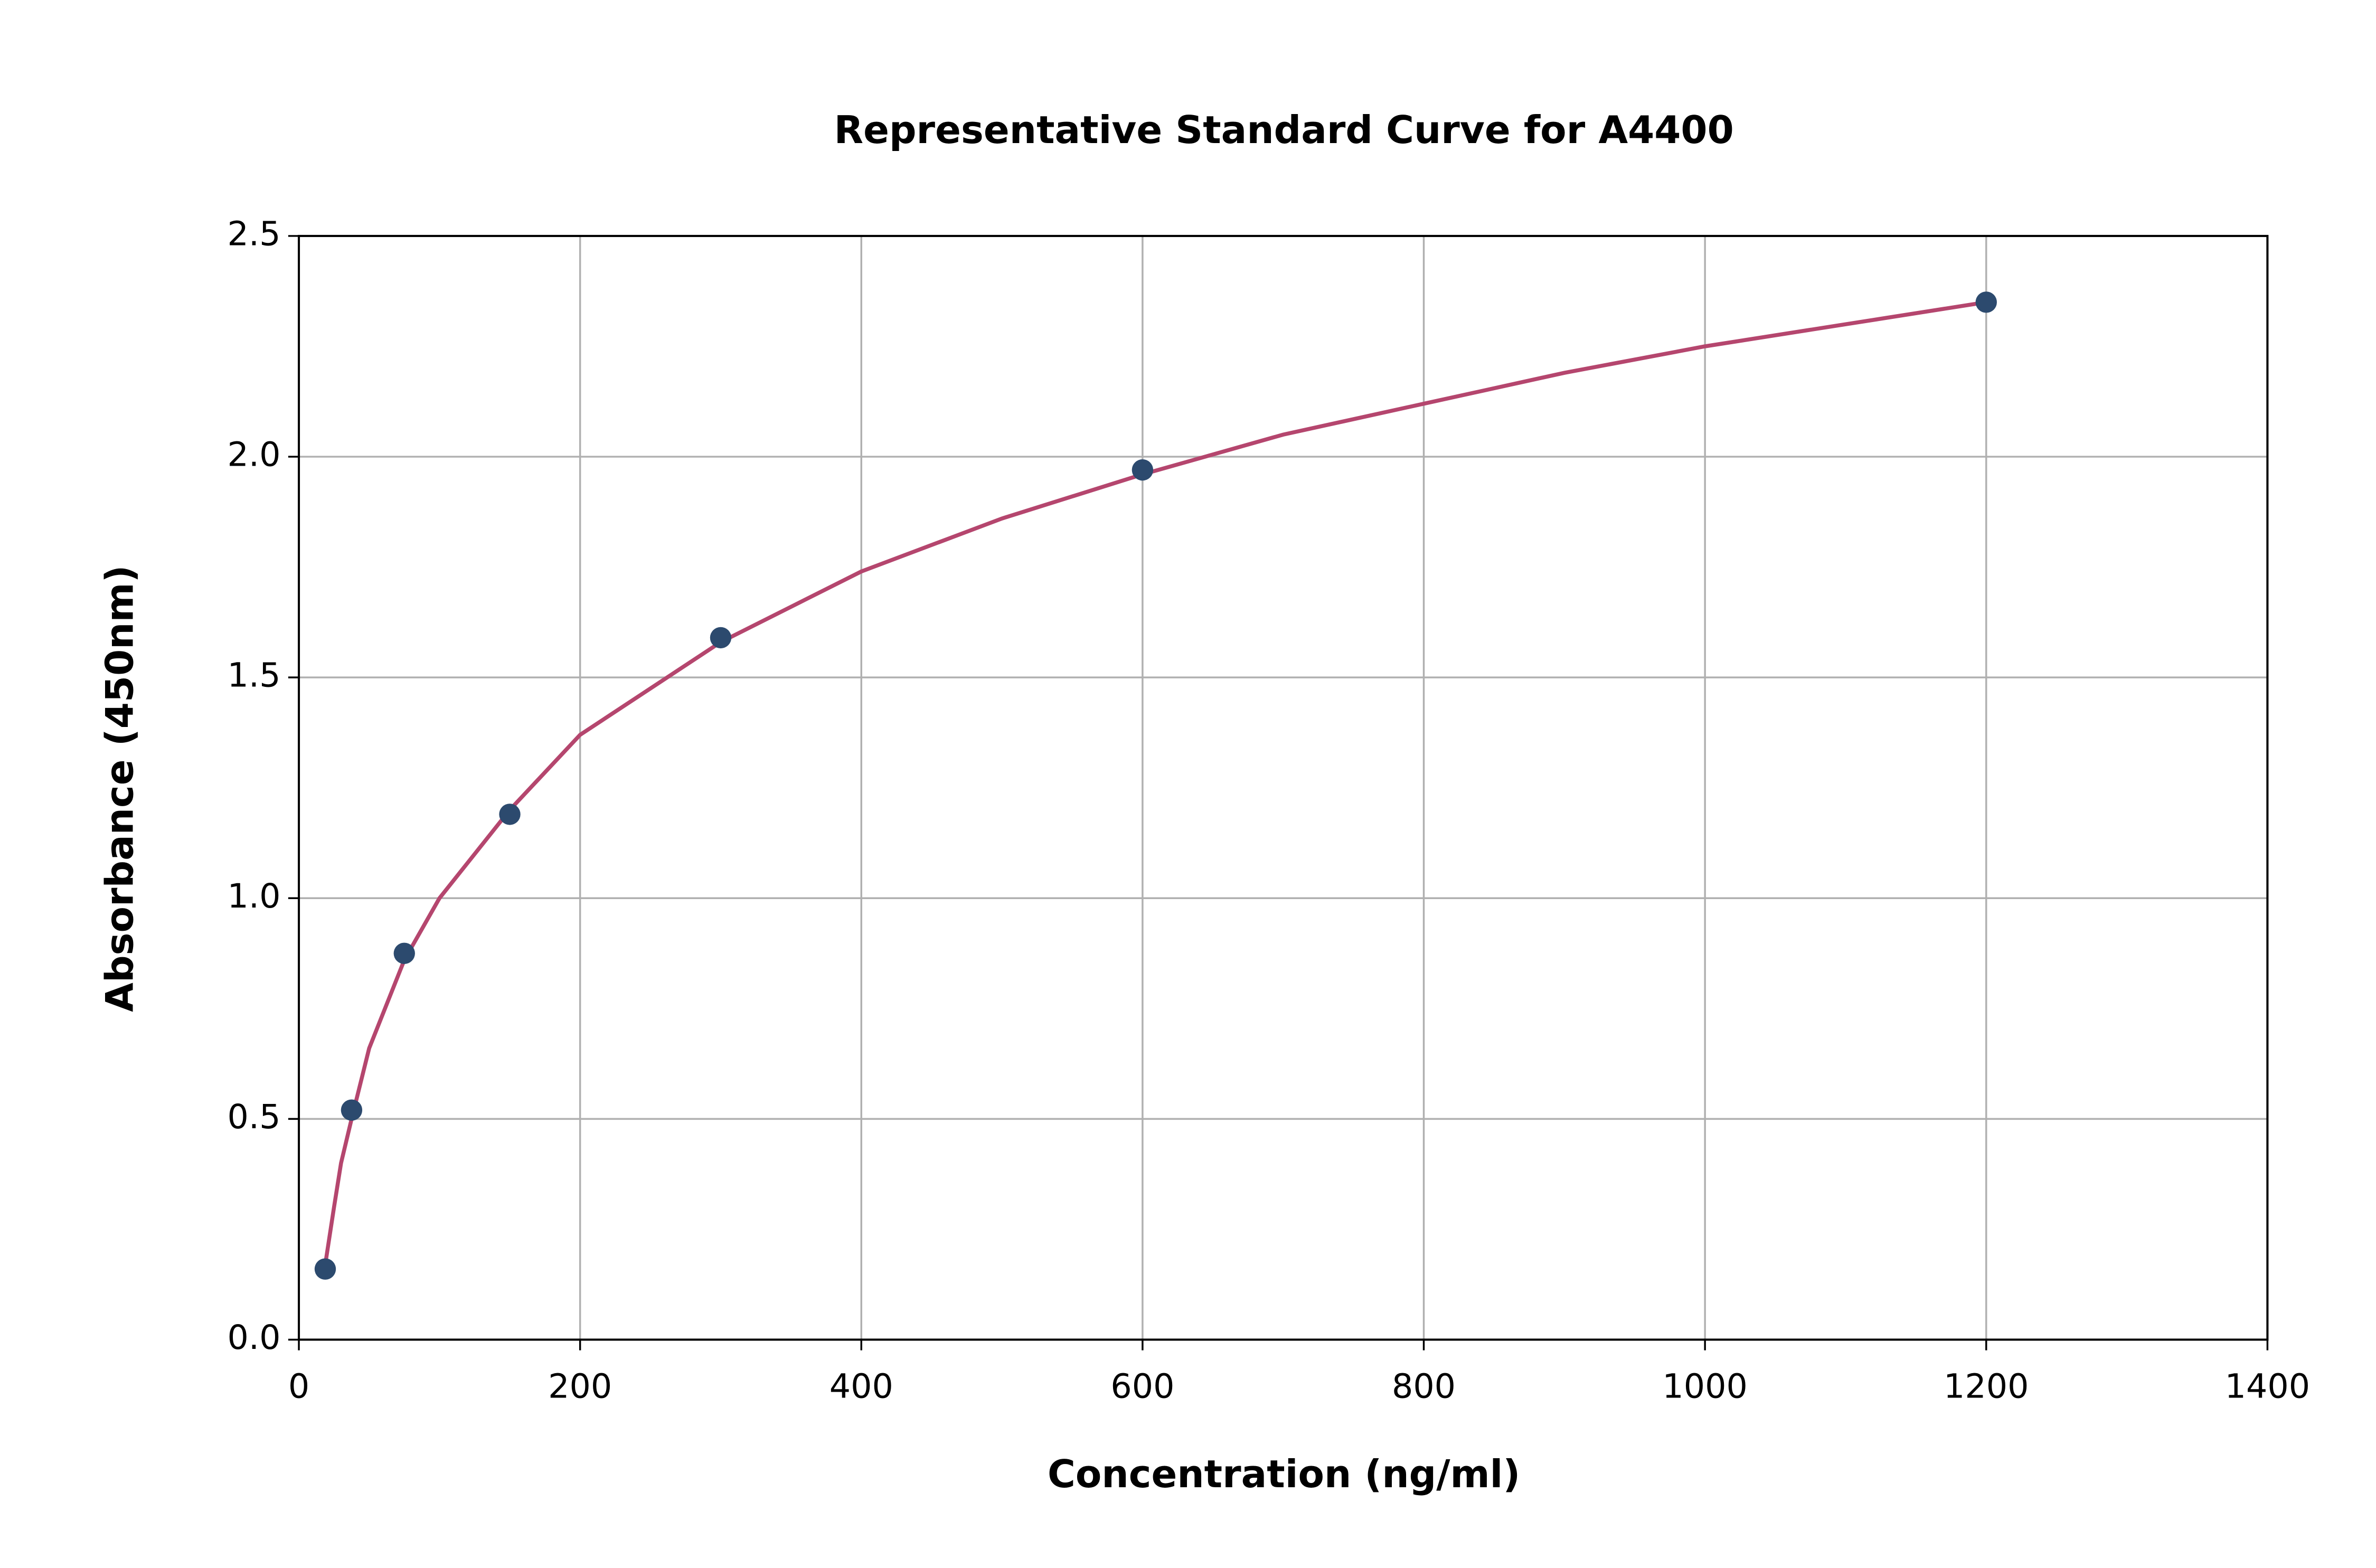 This screenshot has width=2376, height=1568. I want to click on y-tick-label: 0.5, so click(255, 1116).